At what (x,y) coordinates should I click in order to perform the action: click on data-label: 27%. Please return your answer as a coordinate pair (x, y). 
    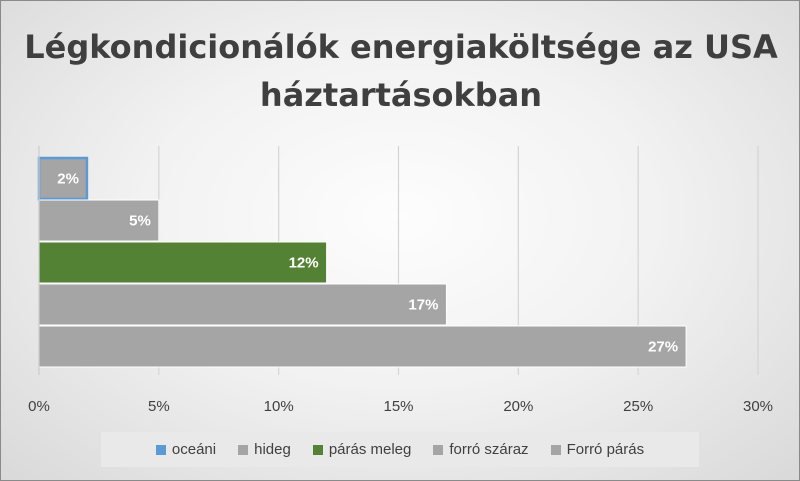
    Looking at the image, I should click on (663, 347).